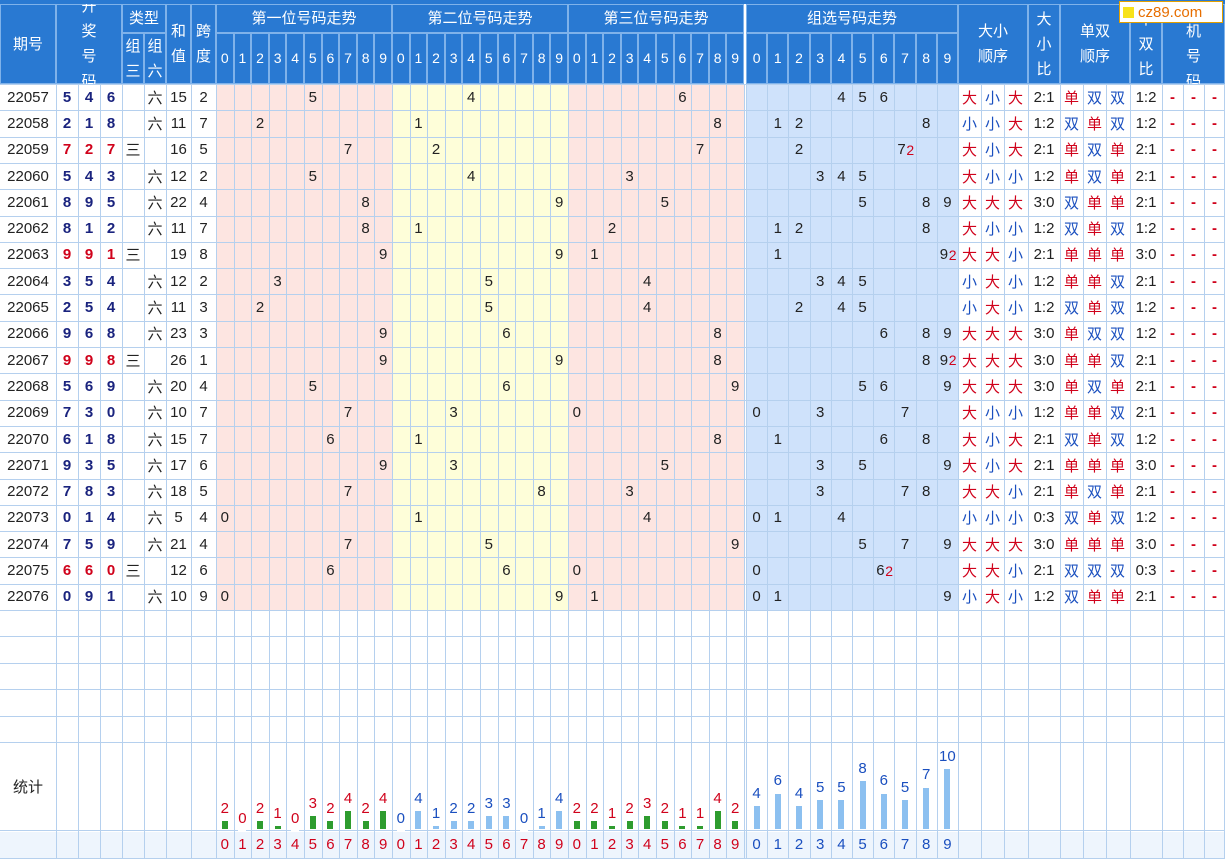 This screenshot has height=865, width=1225. I want to click on group-mark: 5, so click(862, 465).